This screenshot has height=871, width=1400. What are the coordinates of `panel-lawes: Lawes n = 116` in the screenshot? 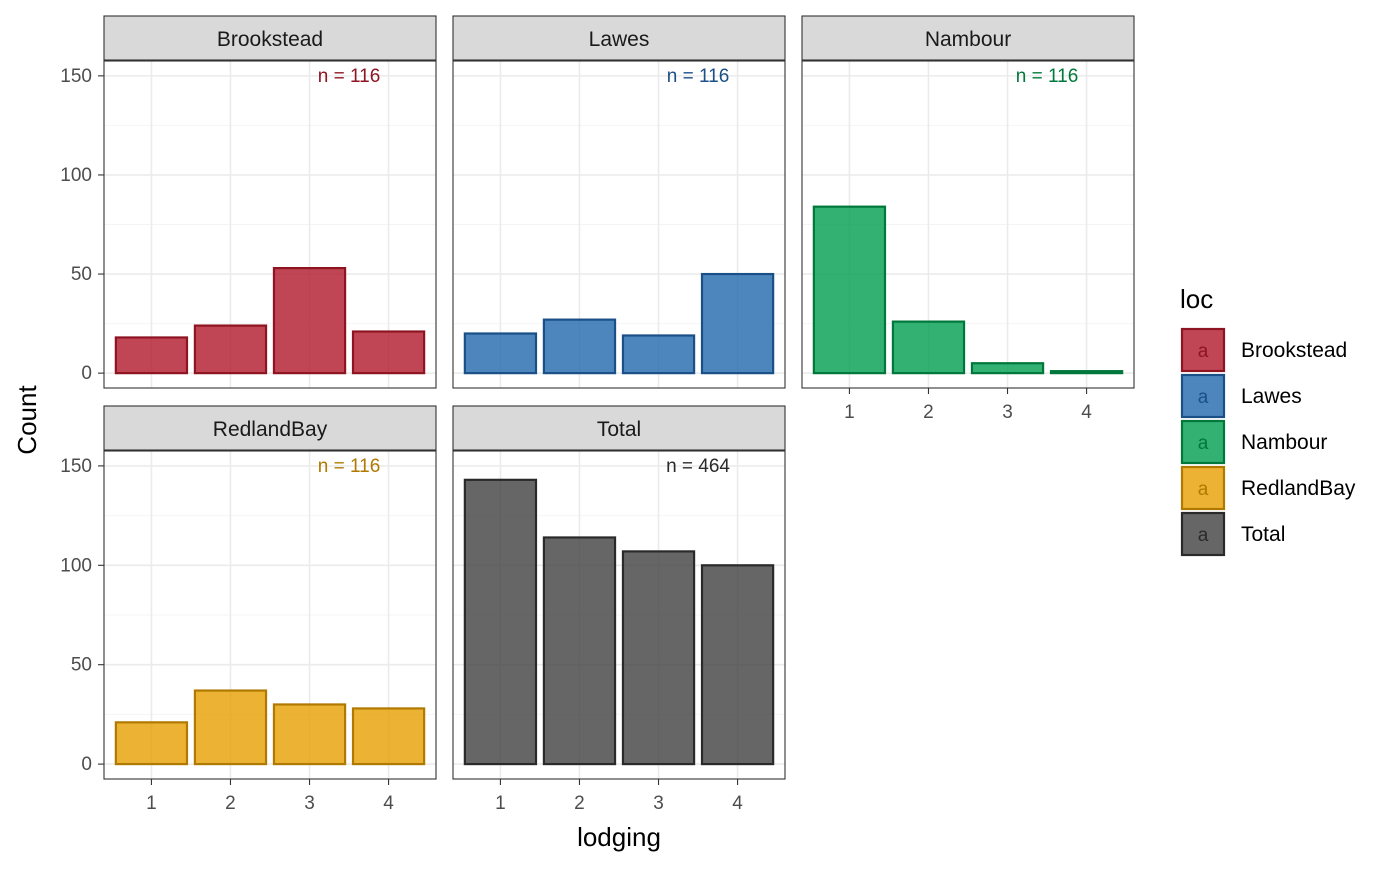 It's located at (619, 202).